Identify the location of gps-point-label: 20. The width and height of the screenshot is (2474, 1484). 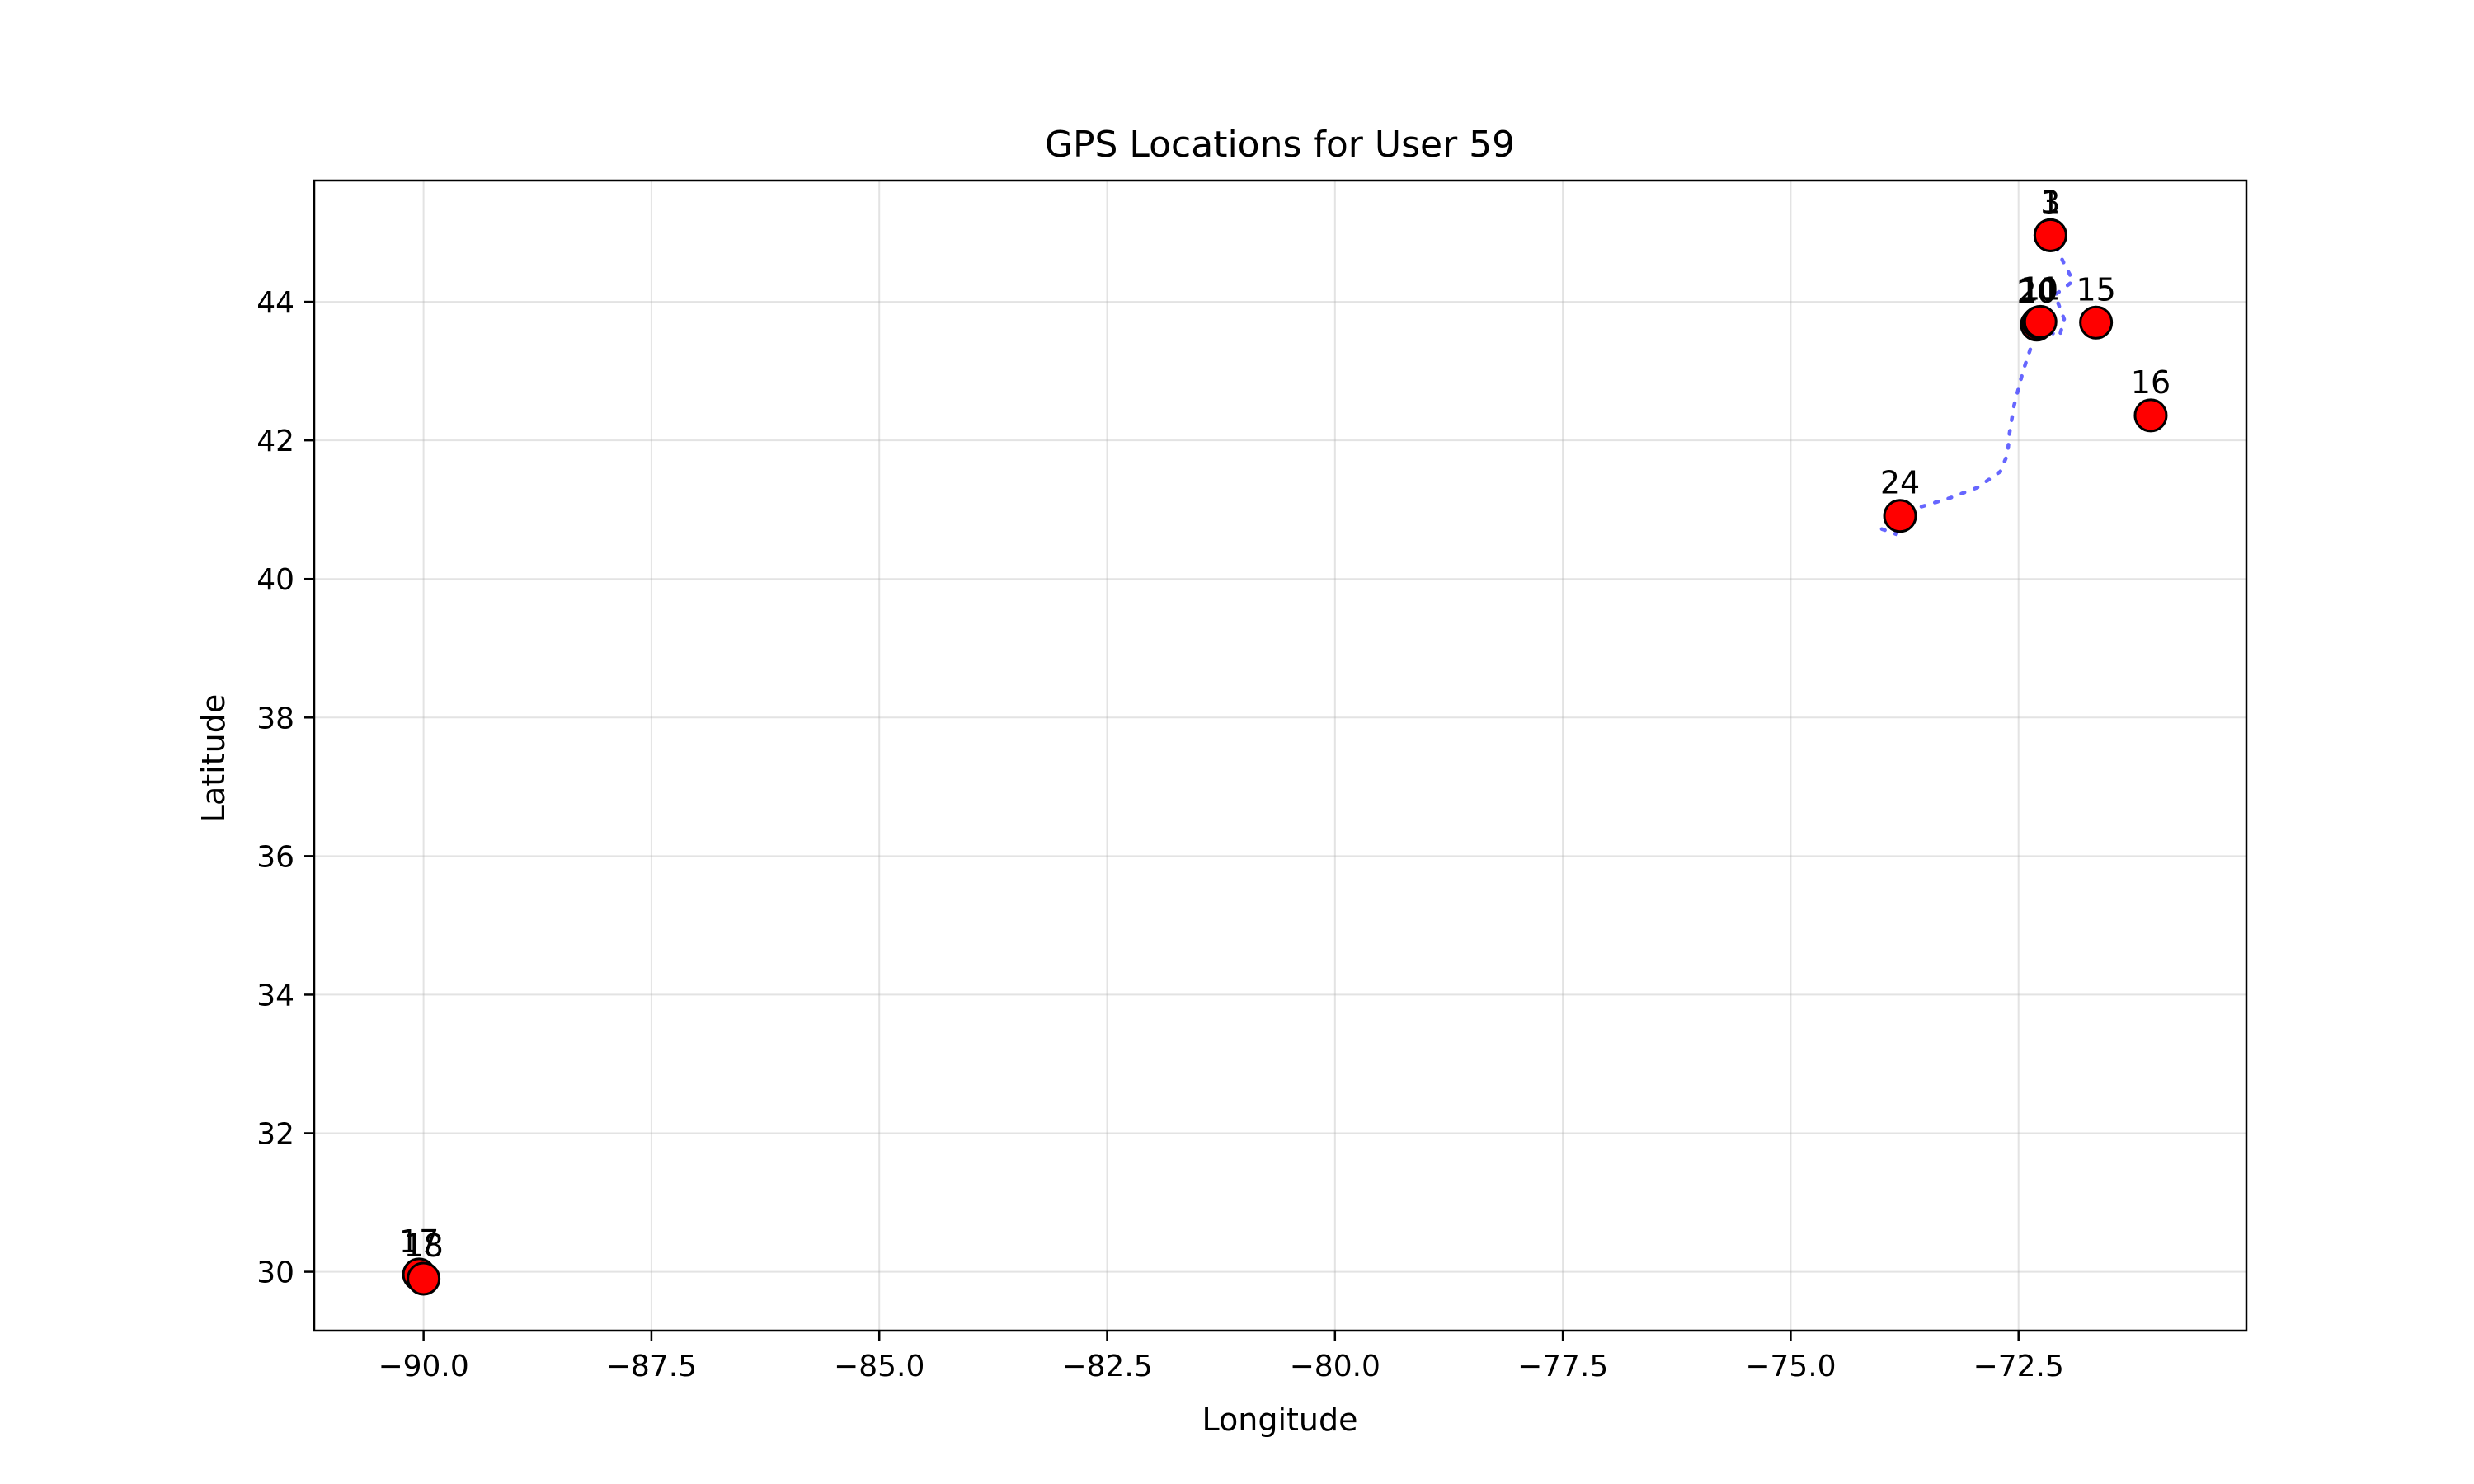
(2037, 292).